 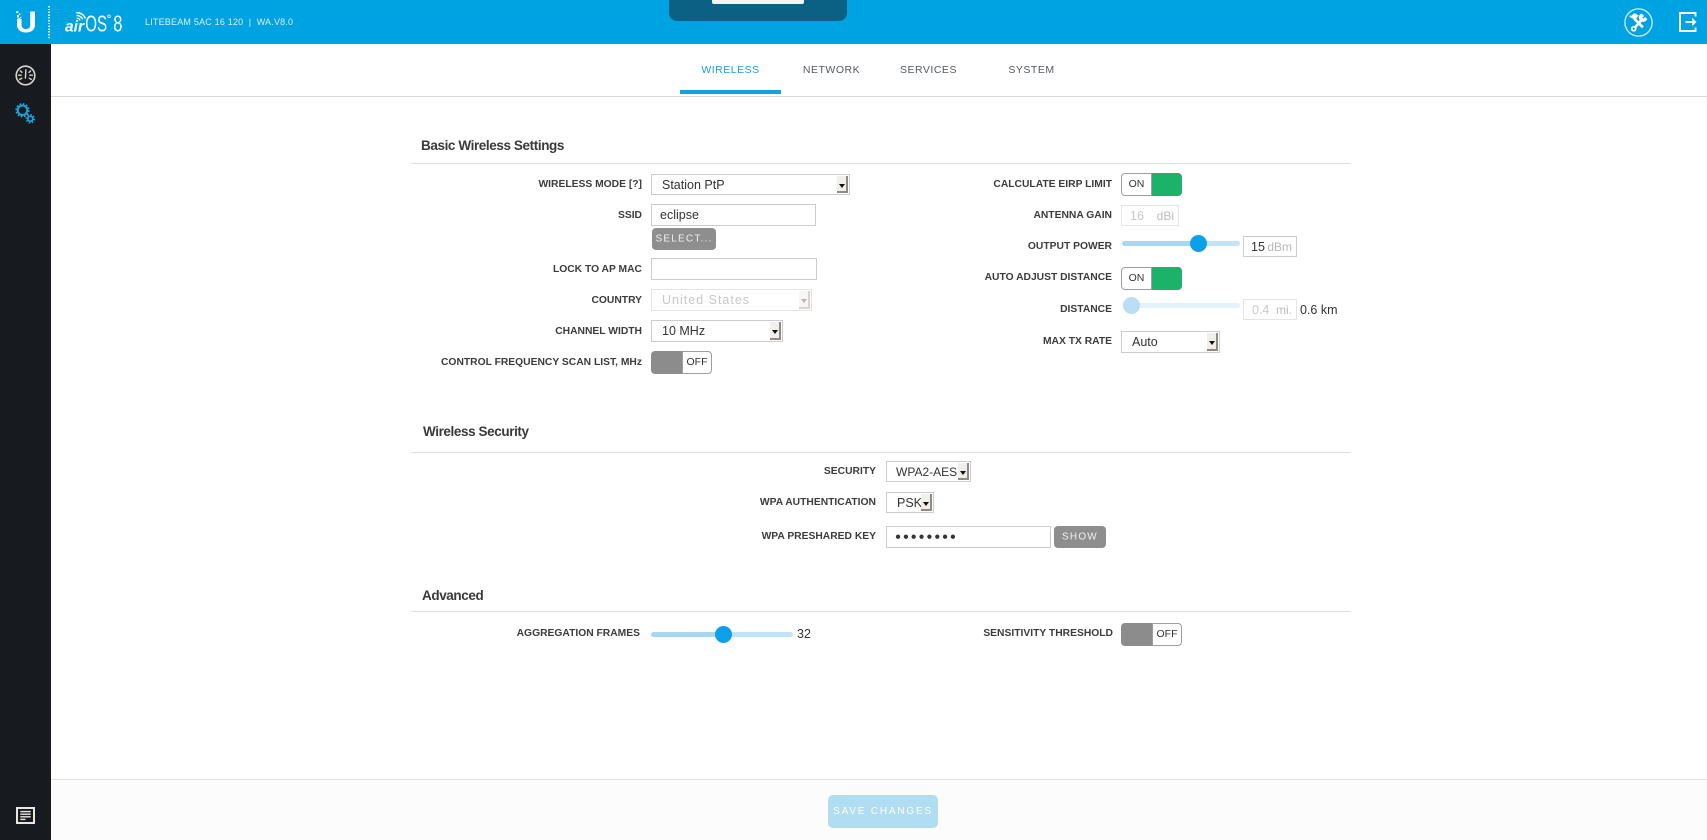 What do you see at coordinates (96, 23) in the screenshot?
I see `svg-text: OS` at bounding box center [96, 23].